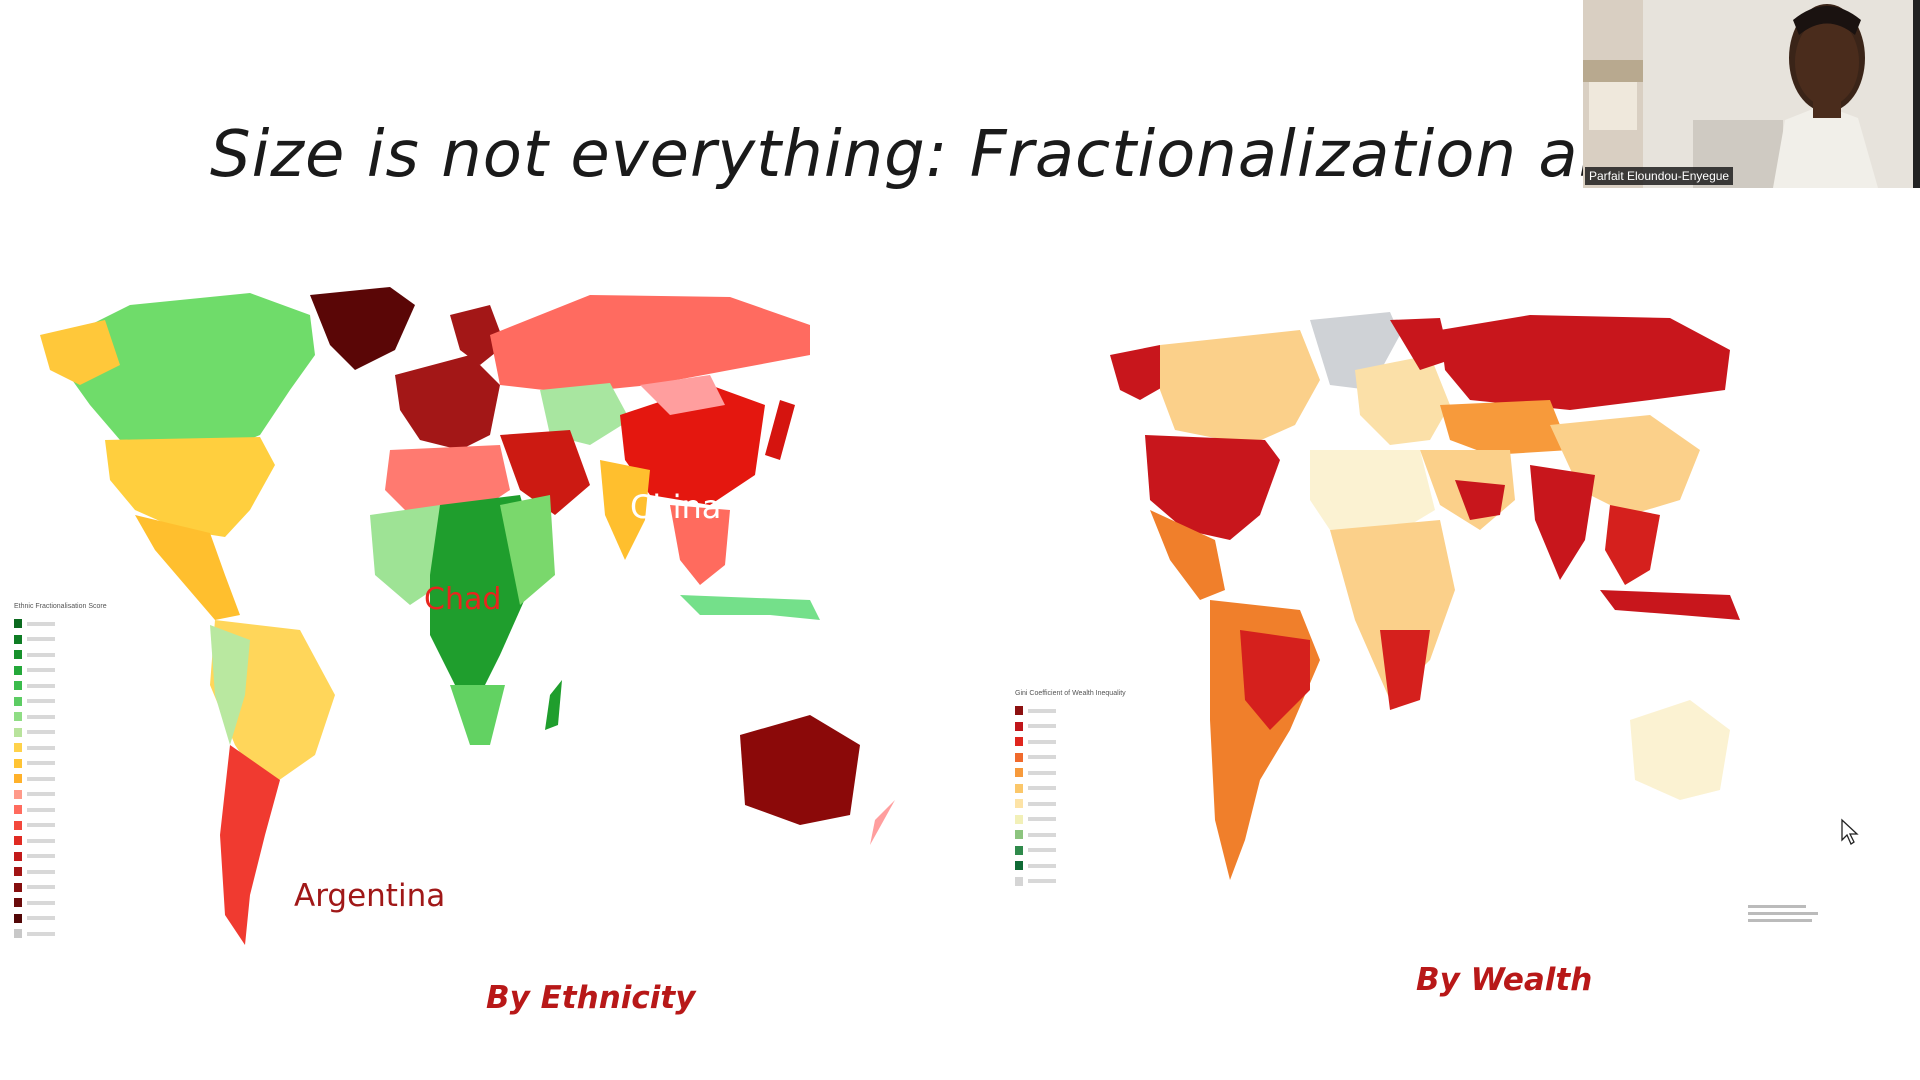  What do you see at coordinates (676, 507) in the screenshot?
I see `label-china: China` at bounding box center [676, 507].